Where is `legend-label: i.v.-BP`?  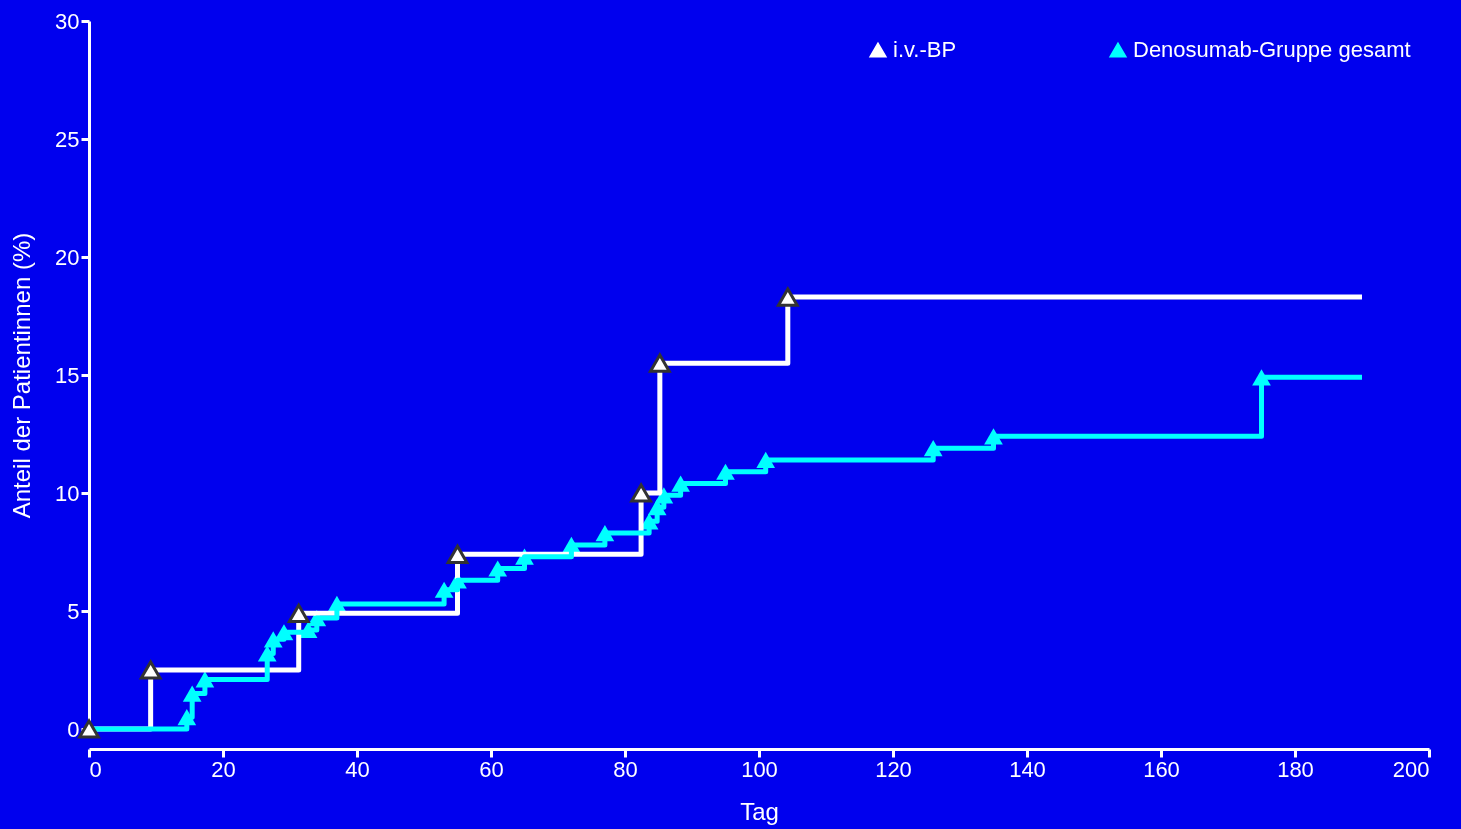 legend-label: i.v.-BP is located at coordinates (925, 49).